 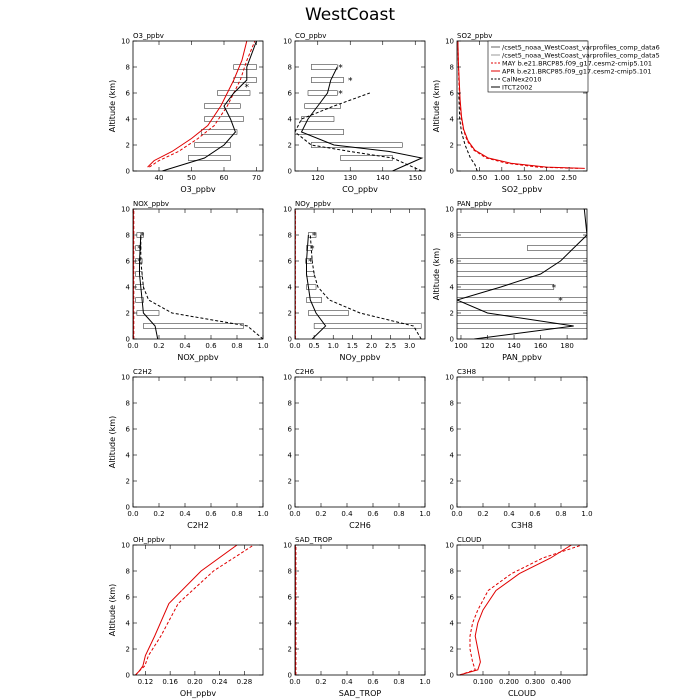 What do you see at coordinates (191, 178) in the screenshot?
I see `x-tick-label: 50` at bounding box center [191, 178].